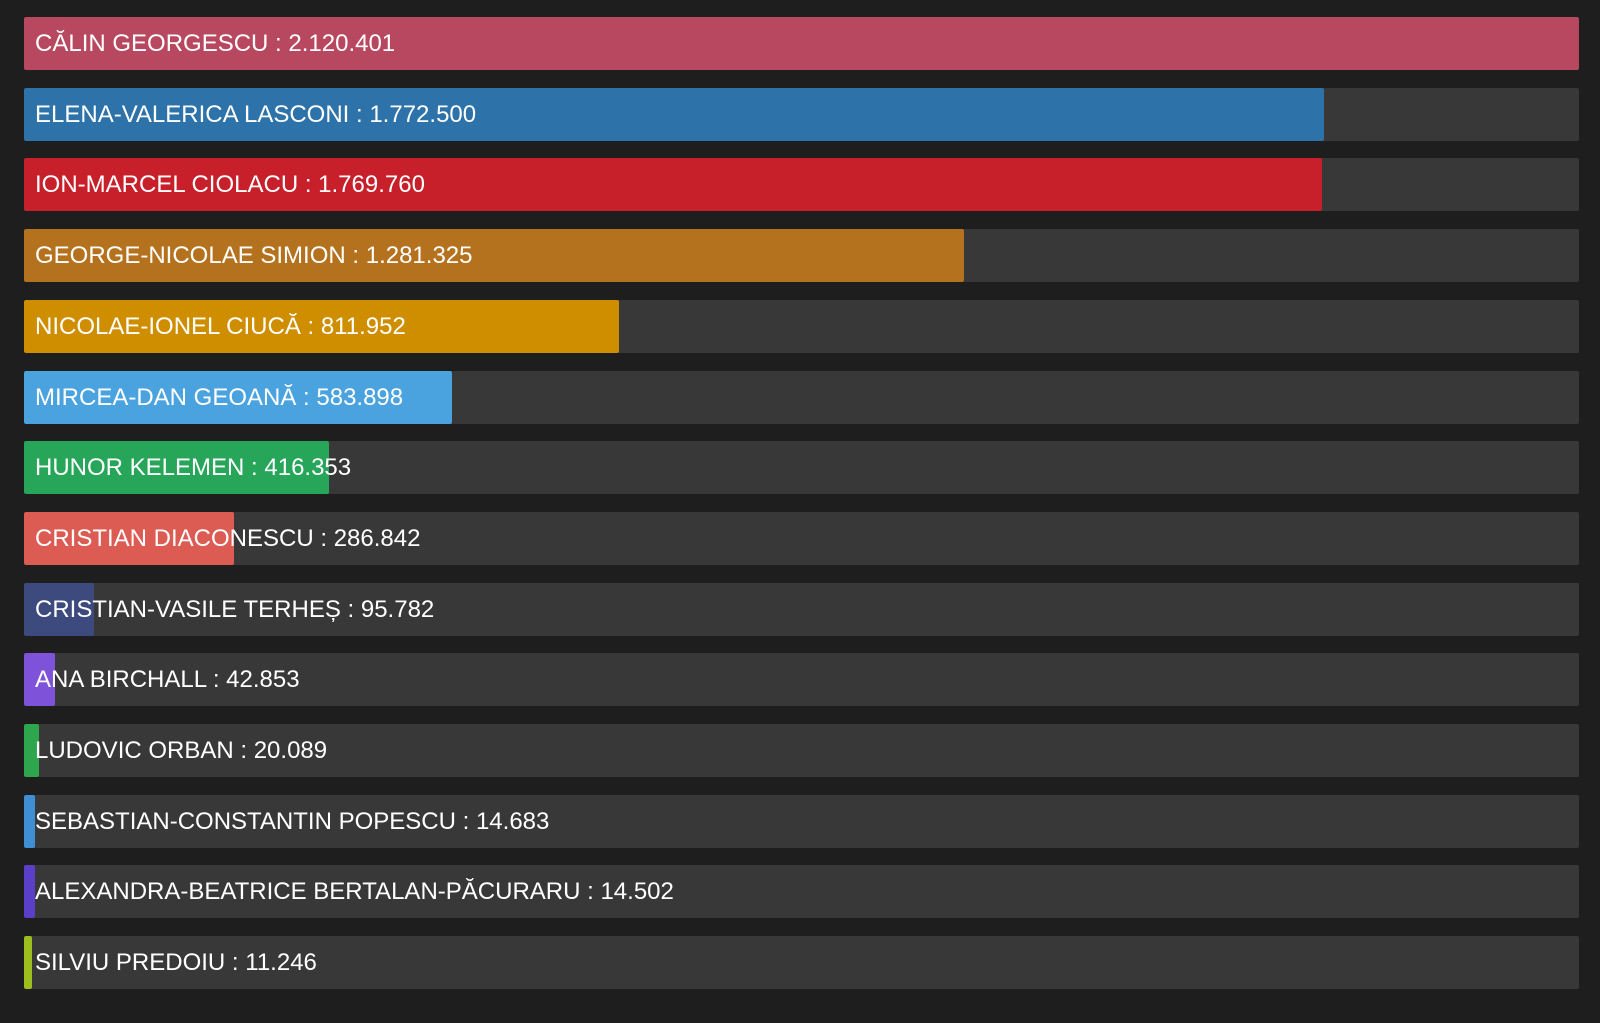 The height and width of the screenshot is (1023, 1600). Describe the element at coordinates (167, 679) in the screenshot. I see `bar-label: ANA BIRCHALL : 42.853` at that location.